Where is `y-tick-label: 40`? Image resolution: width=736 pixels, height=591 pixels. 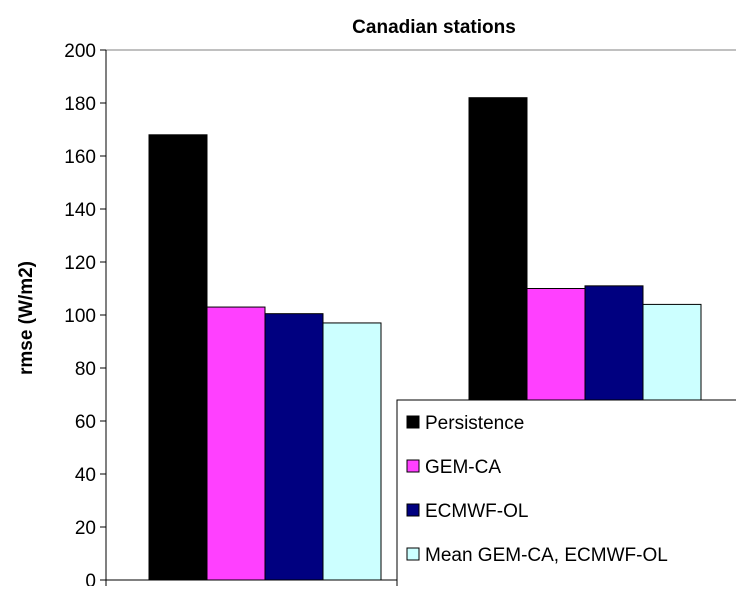
y-tick-label: 40 is located at coordinates (85, 475).